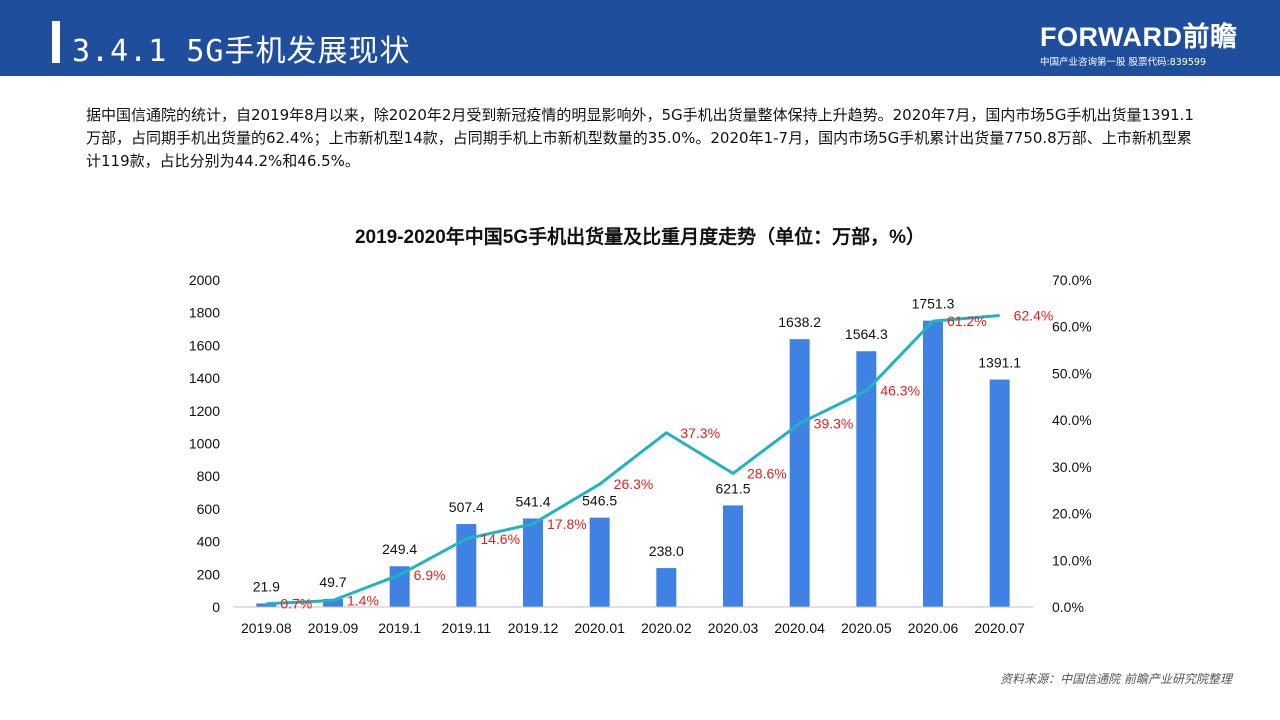 Image resolution: width=1280 pixels, height=720 pixels. Describe the element at coordinates (866, 628) in the screenshot. I see `category-label: 2020.05` at that location.